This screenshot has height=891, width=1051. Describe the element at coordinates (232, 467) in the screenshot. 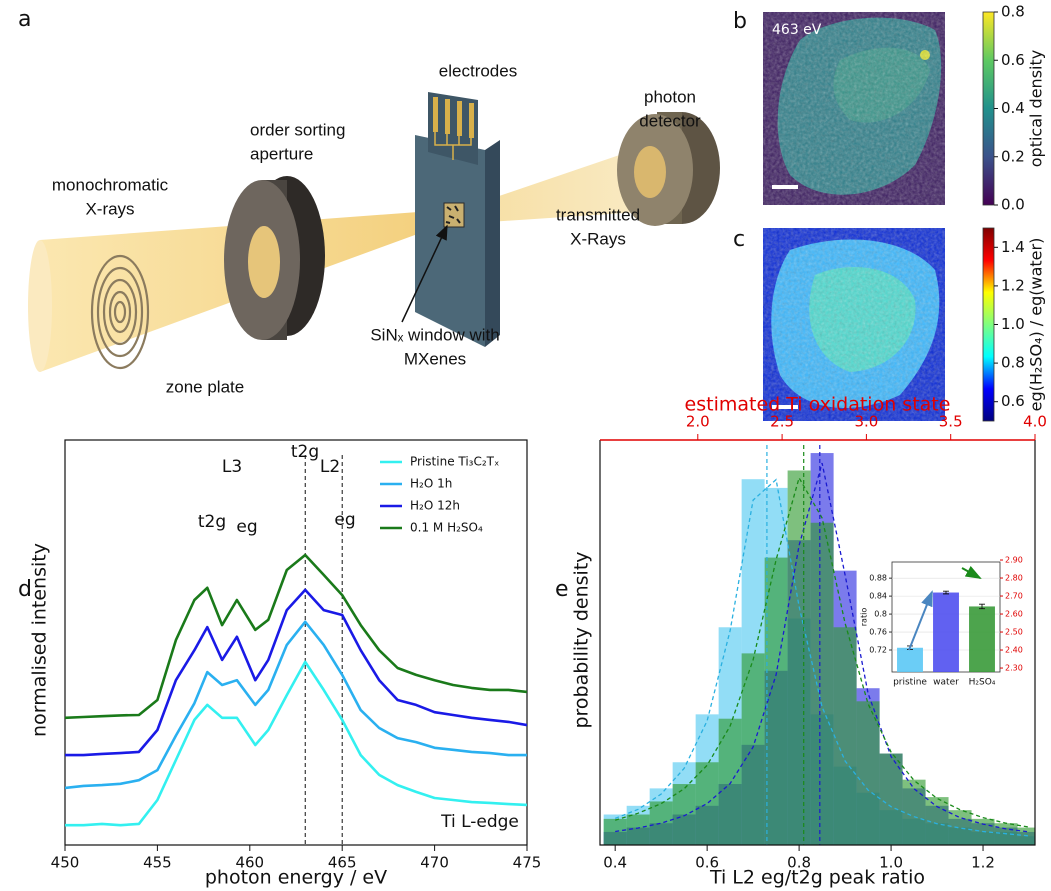

I see `peak-annotation: L3` at that location.